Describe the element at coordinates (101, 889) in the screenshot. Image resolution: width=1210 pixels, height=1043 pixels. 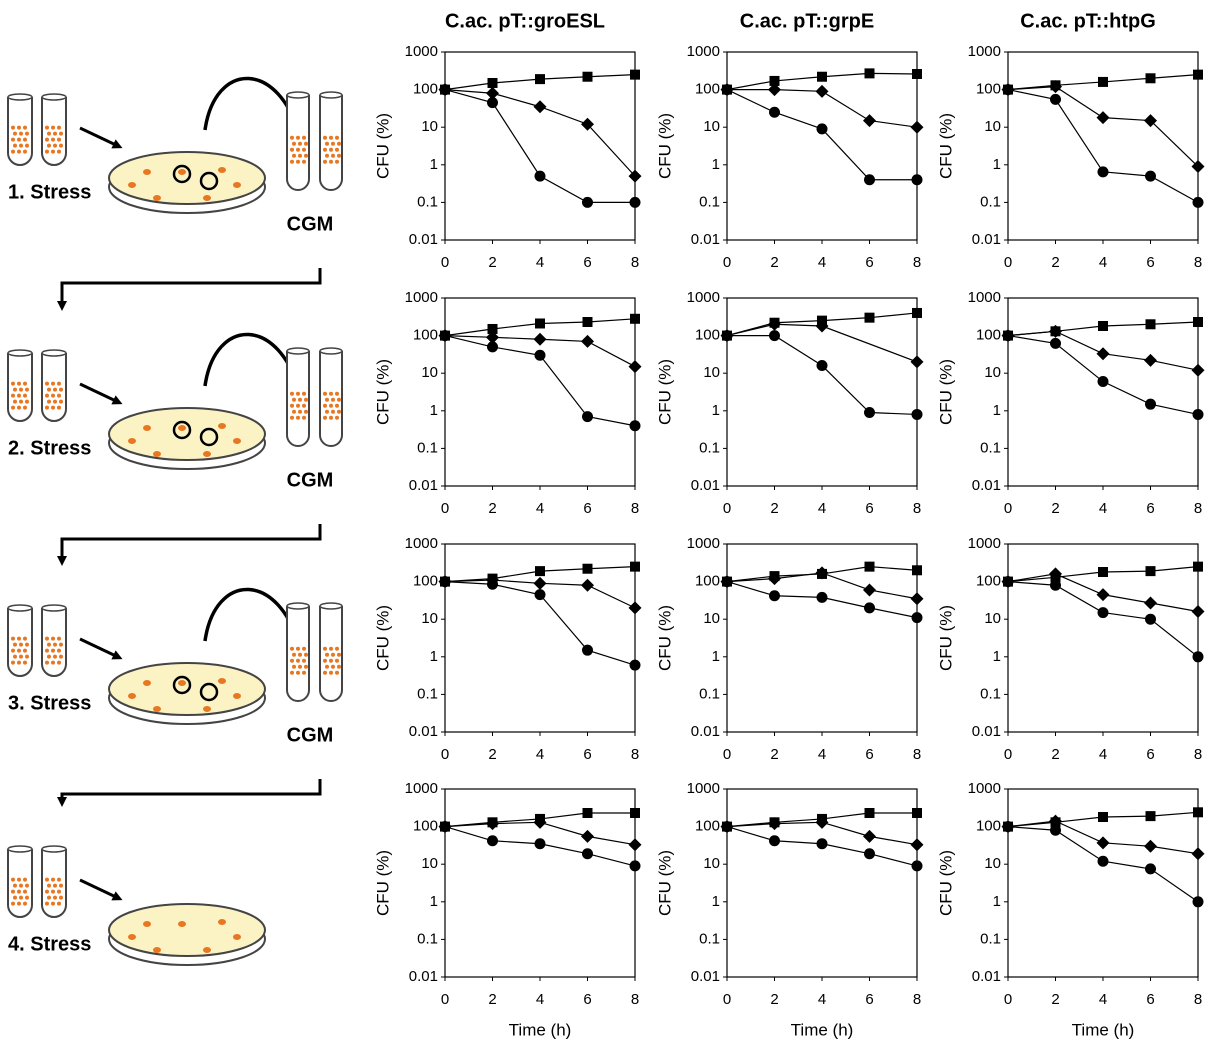
I see `arrow` at that location.